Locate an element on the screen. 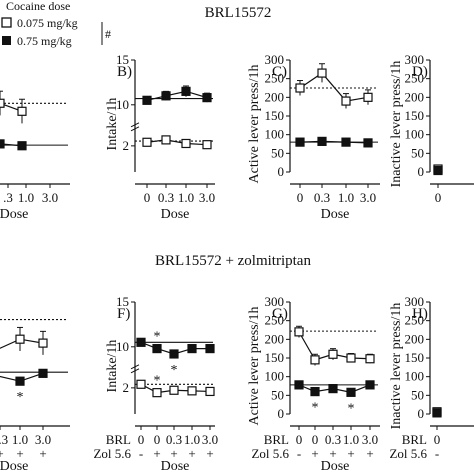  panel-b: B) 2 10 15 Intake/1h 0 0.3 1.0 3.0 Dose is located at coordinates (160, 137).